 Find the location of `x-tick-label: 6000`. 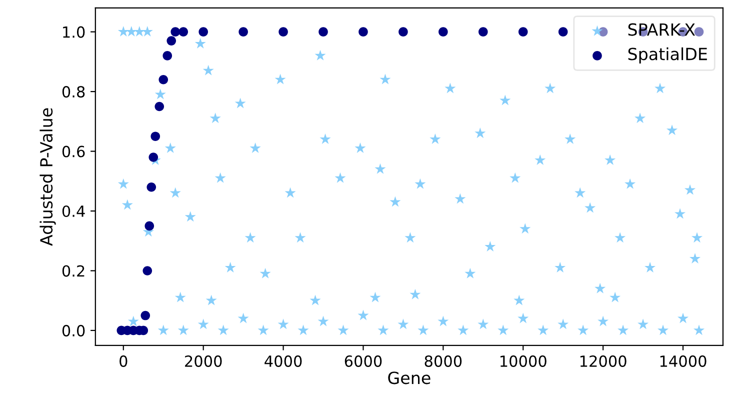

x-tick-label: 6000 is located at coordinates (363, 361).